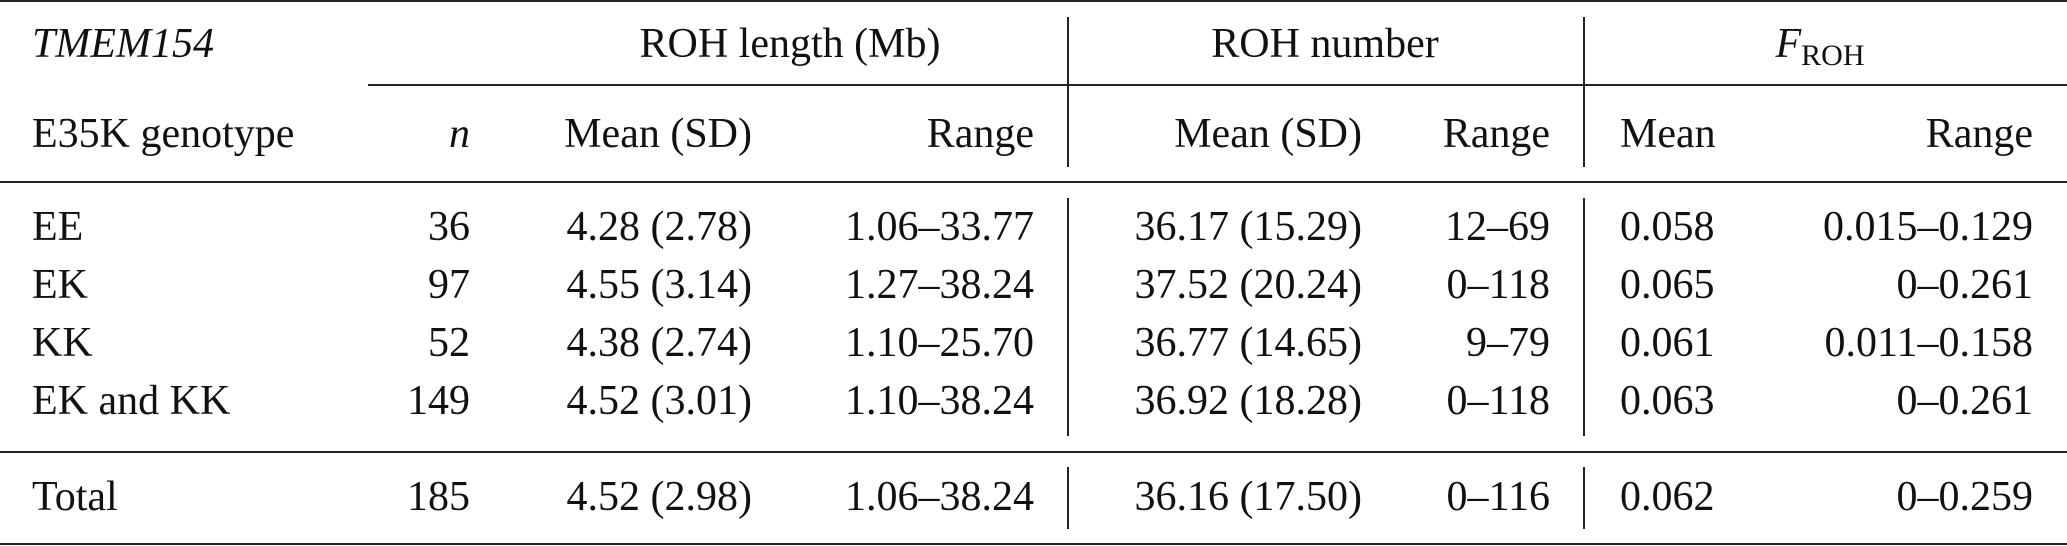  What do you see at coordinates (1667, 343) in the screenshot?
I see `row-froh-mean: 0.061` at bounding box center [1667, 343].